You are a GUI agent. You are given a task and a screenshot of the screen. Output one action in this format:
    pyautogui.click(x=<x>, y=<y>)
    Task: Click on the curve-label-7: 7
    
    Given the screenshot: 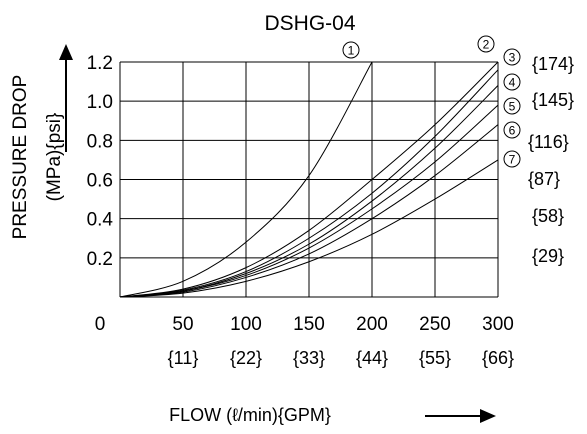 What is the action you would take?
    pyautogui.click(x=512, y=160)
    